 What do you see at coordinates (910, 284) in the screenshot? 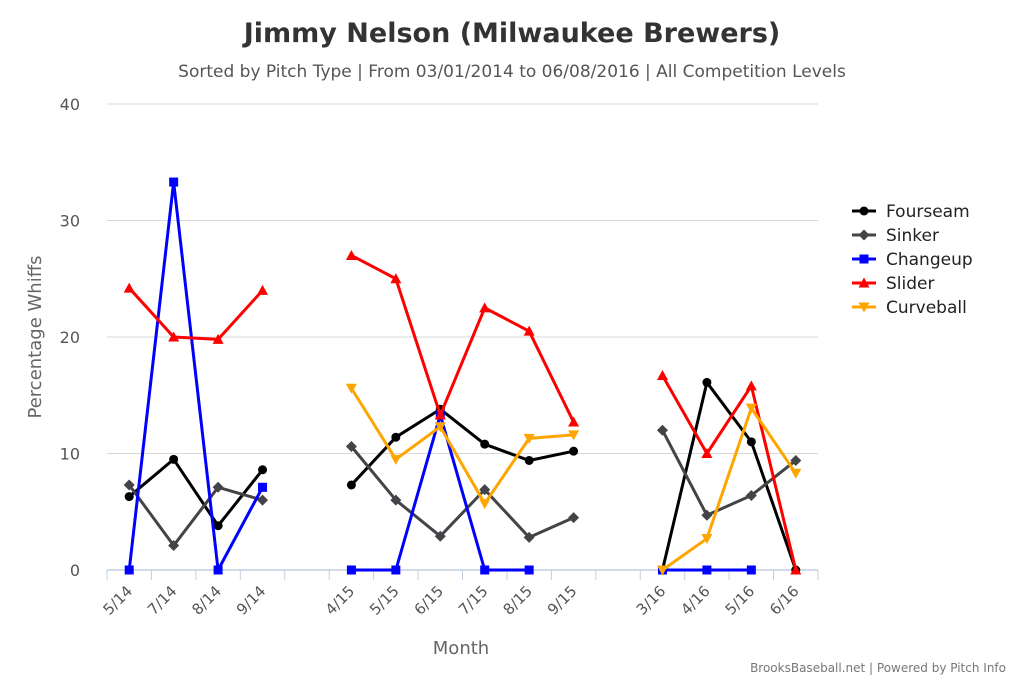
I see `legend-label: Slider` at bounding box center [910, 284].